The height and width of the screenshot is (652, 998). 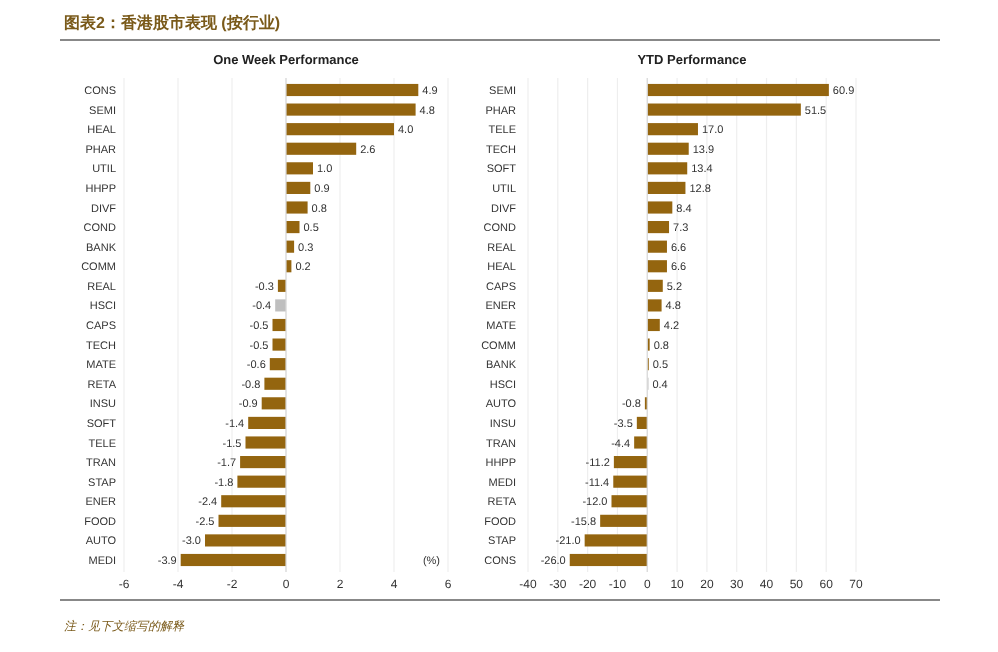 What do you see at coordinates (172, 22) in the screenshot?
I see `text: 图表2：香港股市表现 (按行业)` at bounding box center [172, 22].